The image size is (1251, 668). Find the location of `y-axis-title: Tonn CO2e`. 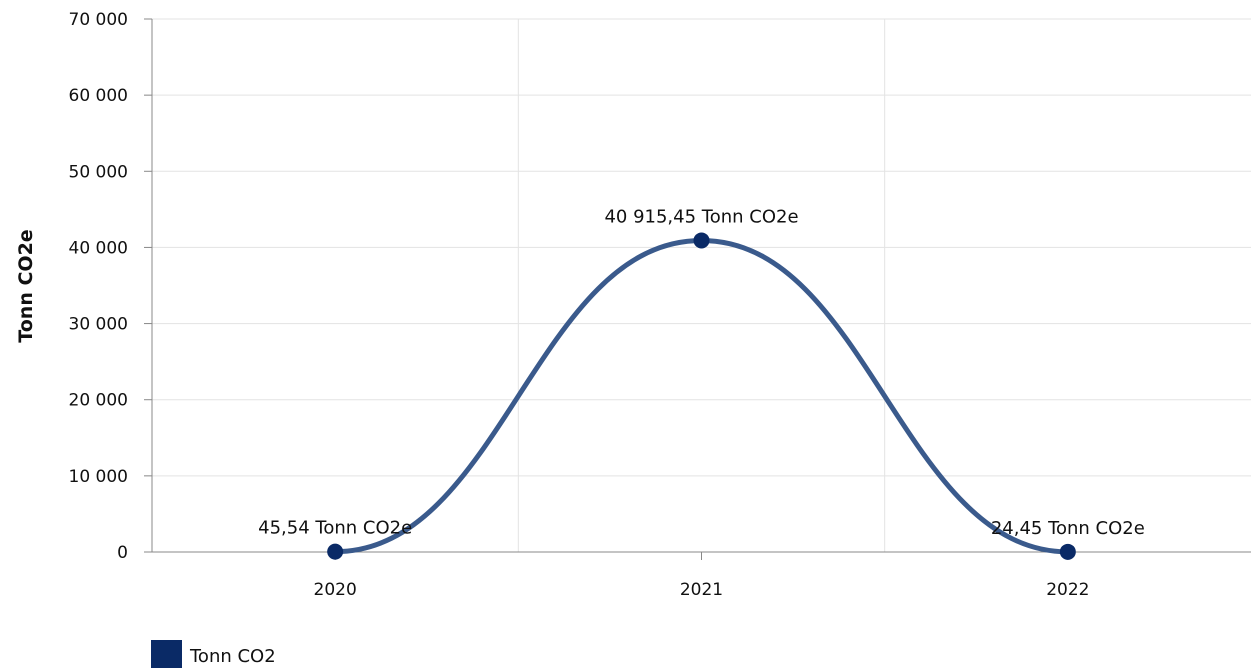

y-axis-title: Tonn CO2e is located at coordinates (26, 285).